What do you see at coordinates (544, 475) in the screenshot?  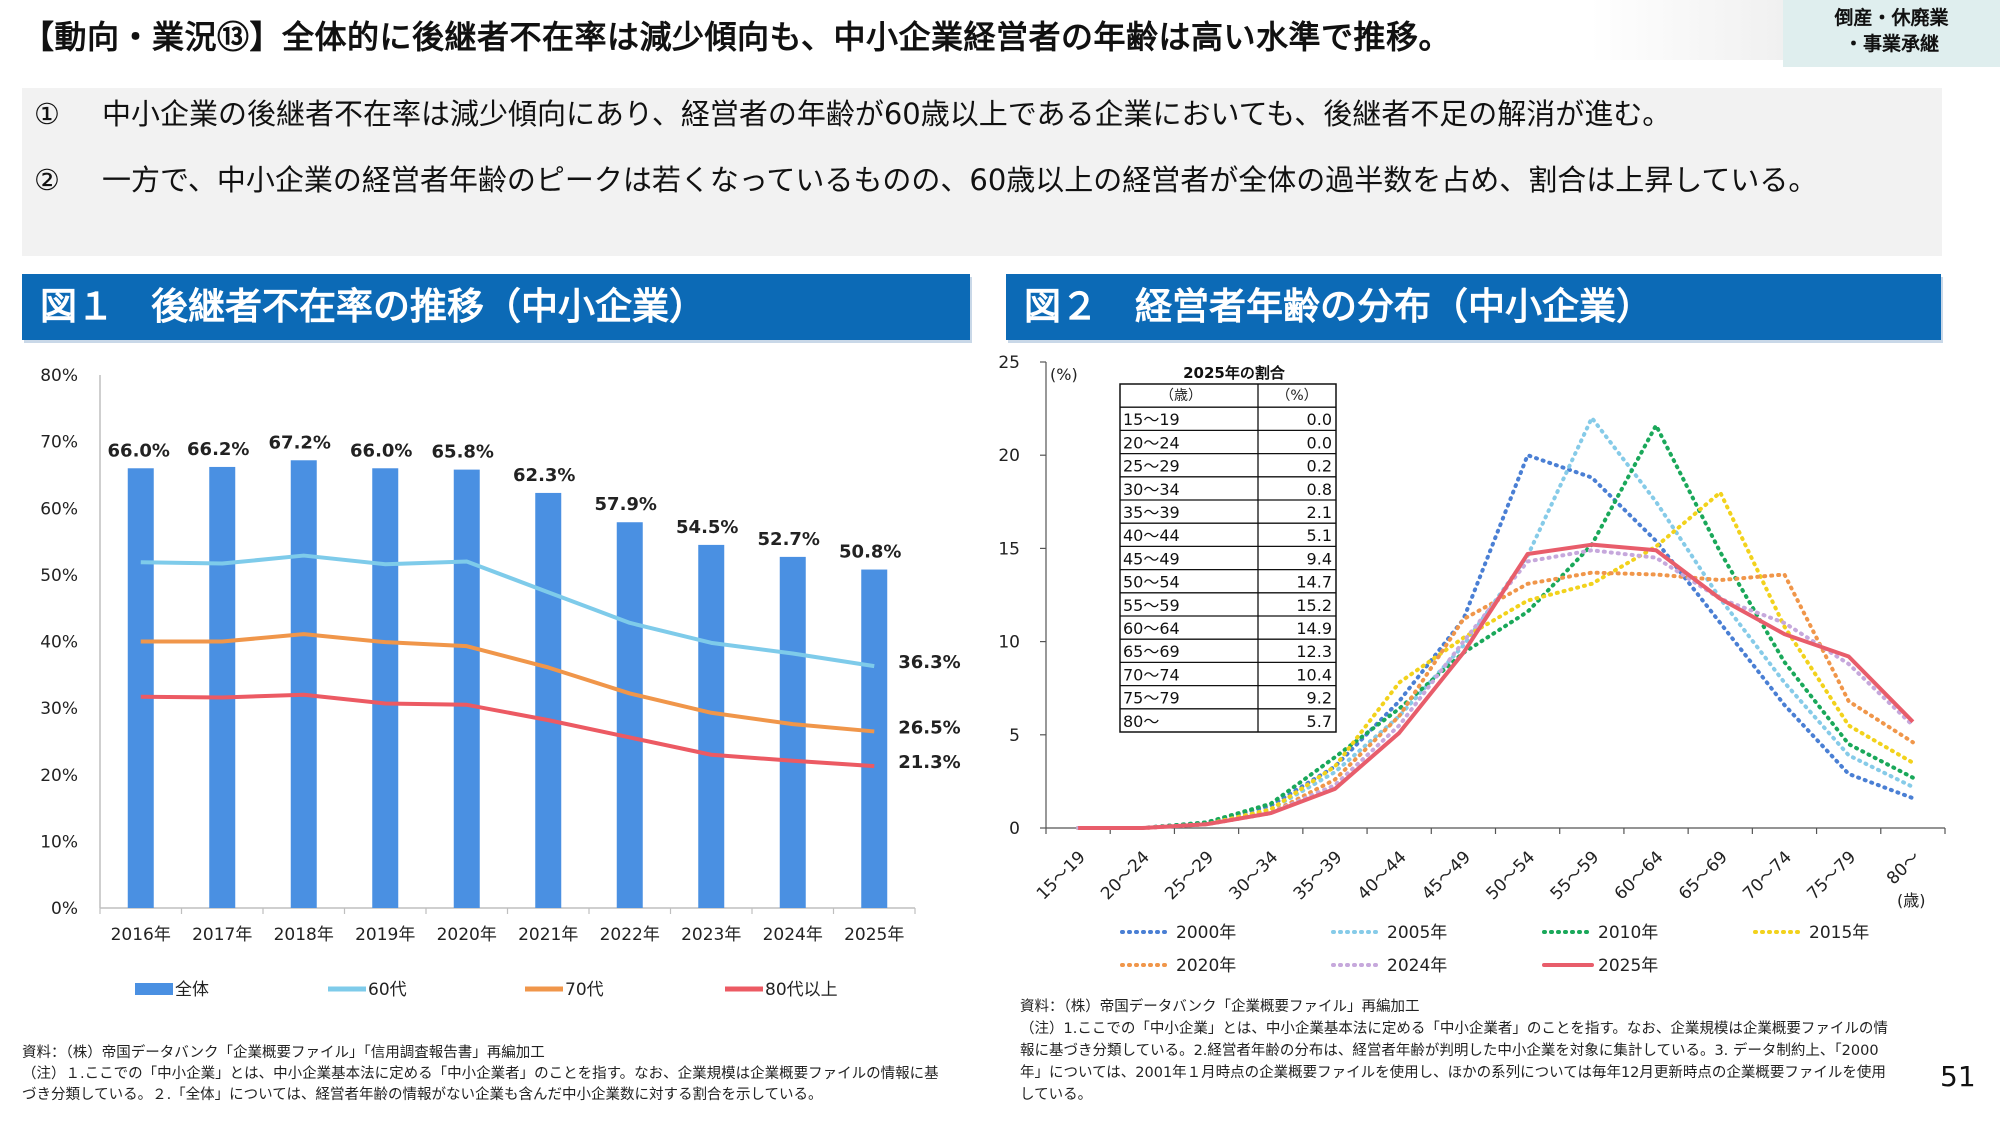 I see `bar-data-label: 62.3%` at bounding box center [544, 475].